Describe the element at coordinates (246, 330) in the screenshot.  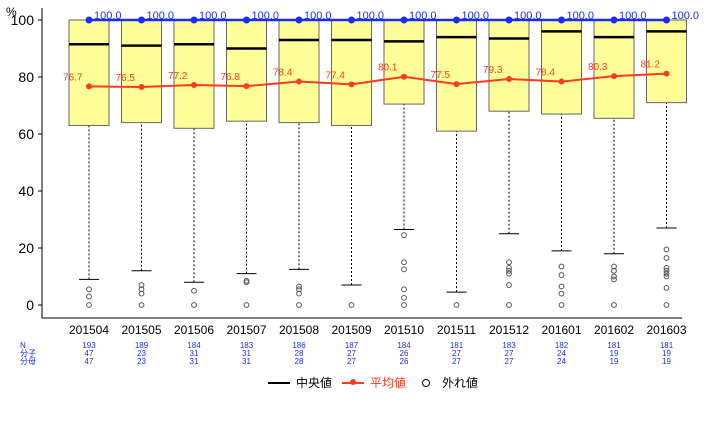
I see `x-tick-label: 201507` at that location.